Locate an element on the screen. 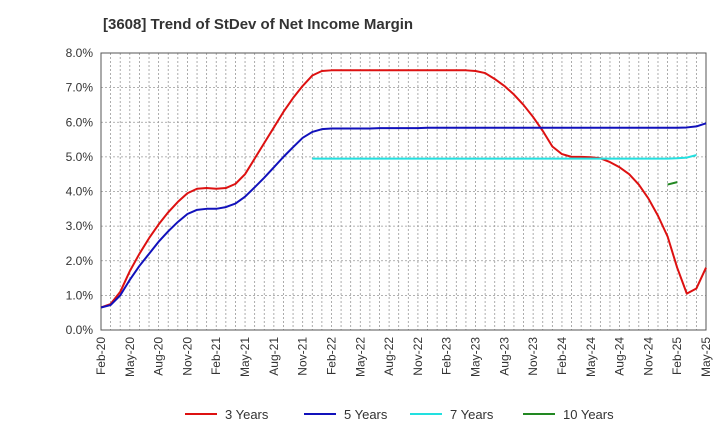 The image size is (720, 440). y-tick-label: 7.0% is located at coordinates (80, 88).